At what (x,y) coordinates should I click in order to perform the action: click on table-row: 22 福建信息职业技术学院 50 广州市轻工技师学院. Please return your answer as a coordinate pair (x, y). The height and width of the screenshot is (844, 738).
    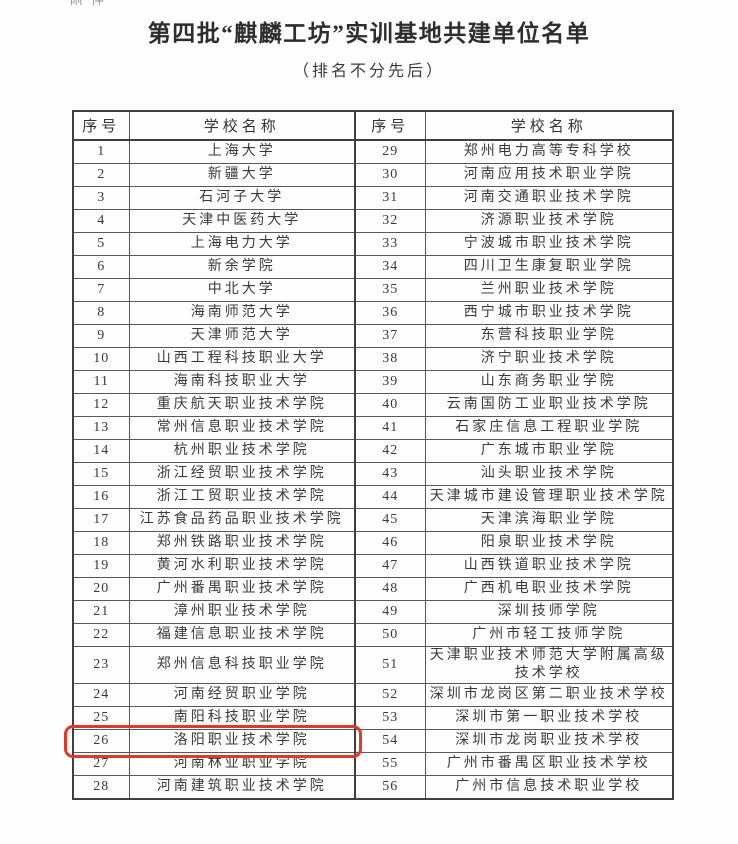
    Looking at the image, I should click on (373, 635).